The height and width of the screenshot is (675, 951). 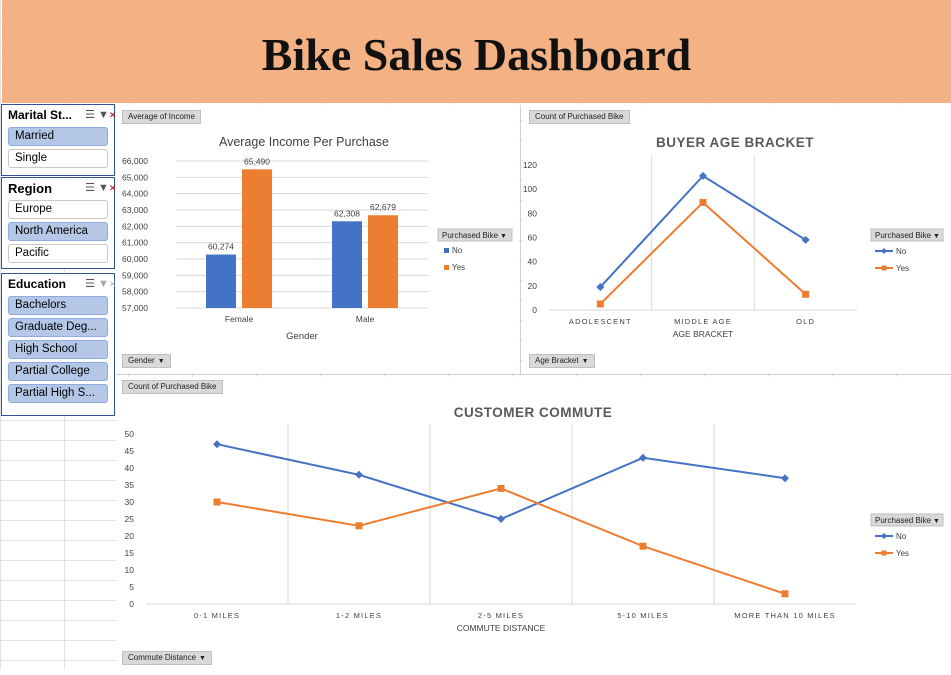 I want to click on data-label: 62,679, so click(x=383, y=207).